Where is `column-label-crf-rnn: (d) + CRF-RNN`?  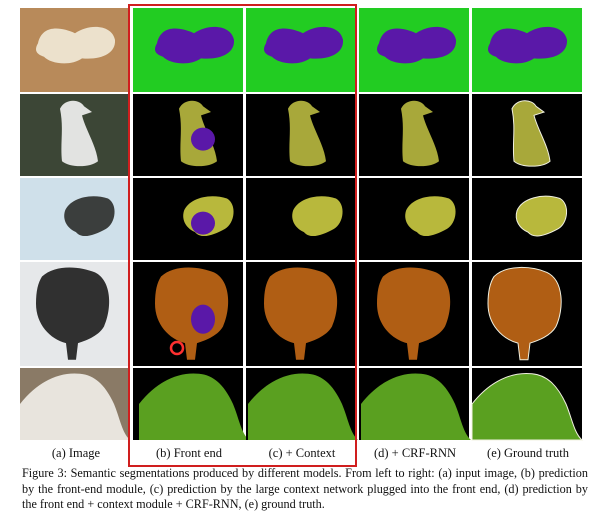 column-label-crf-rnn: (d) + CRF-RNN is located at coordinates (415, 453).